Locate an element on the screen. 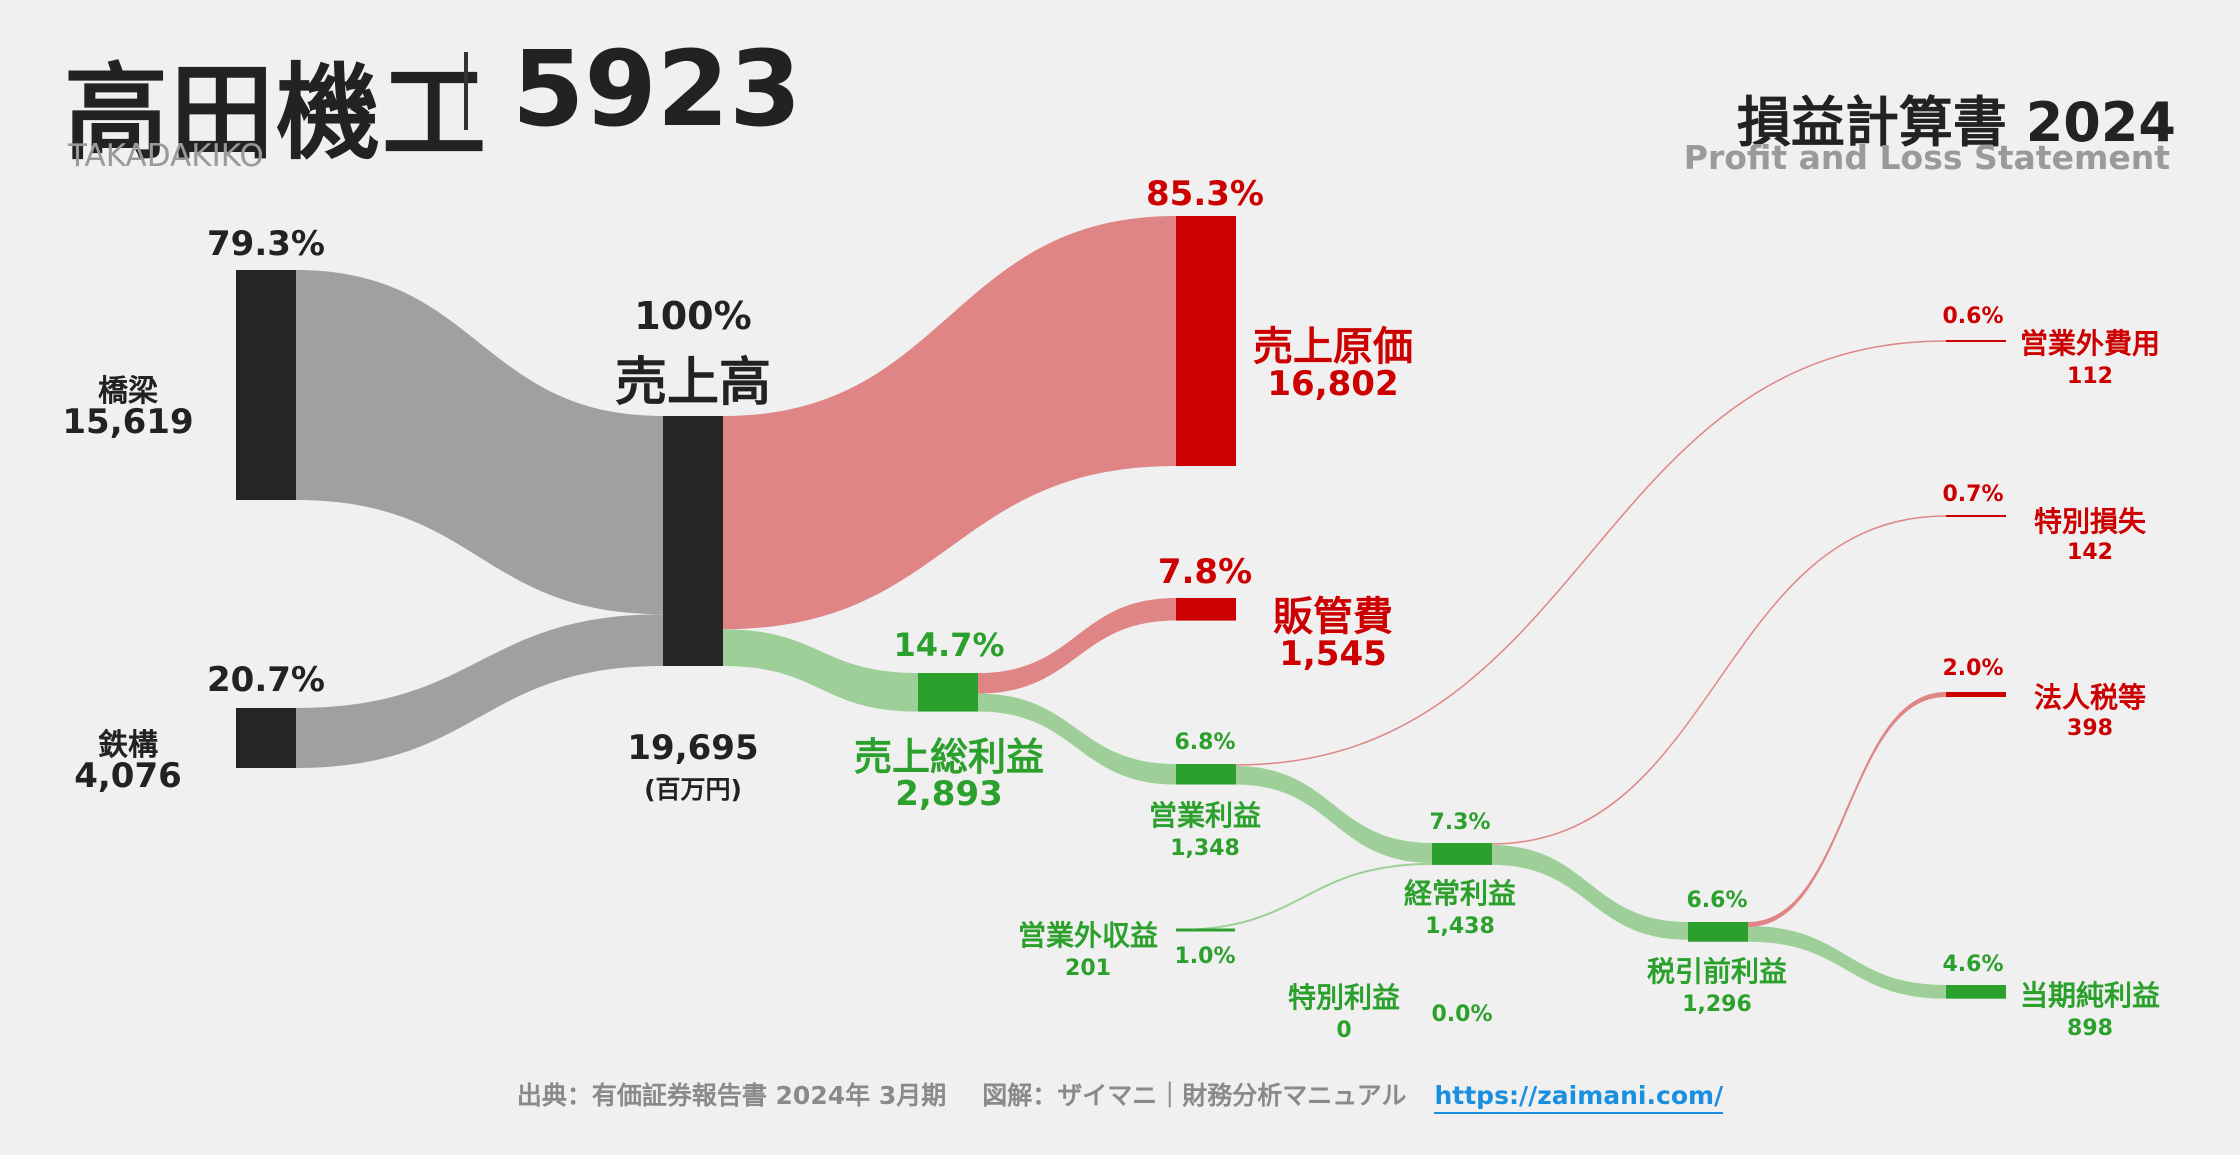 Image resolution: width=2240 pixels, height=1155 pixels. revenue-value: 19,695 is located at coordinates (693, 748).